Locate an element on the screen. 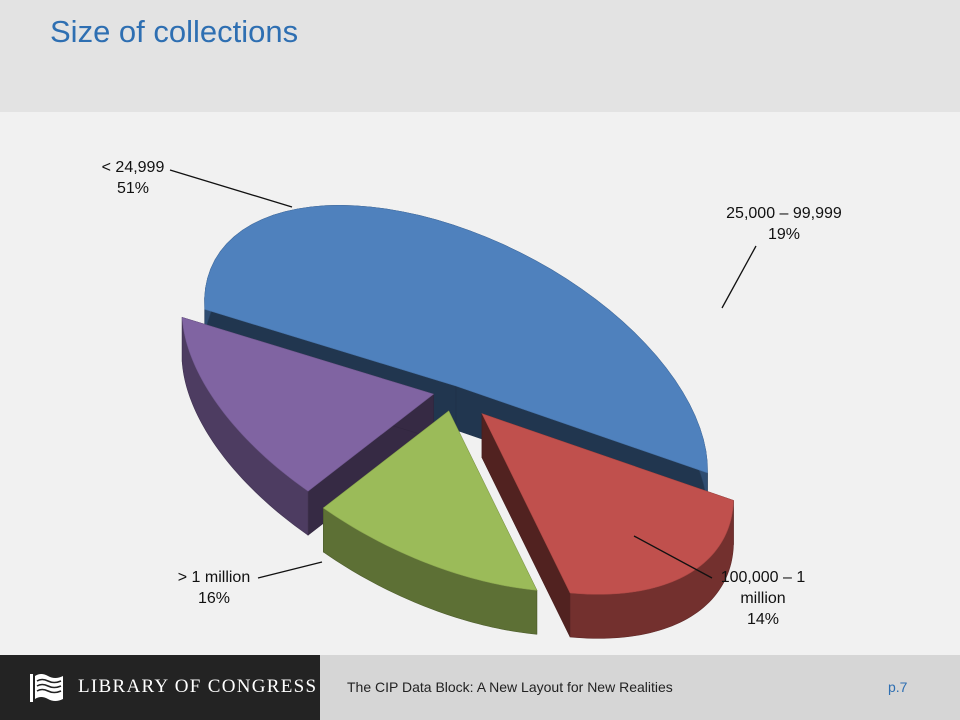 The height and width of the screenshot is (720, 960). logo-text: LIBRARY OF CONGRESS is located at coordinates (198, 686).